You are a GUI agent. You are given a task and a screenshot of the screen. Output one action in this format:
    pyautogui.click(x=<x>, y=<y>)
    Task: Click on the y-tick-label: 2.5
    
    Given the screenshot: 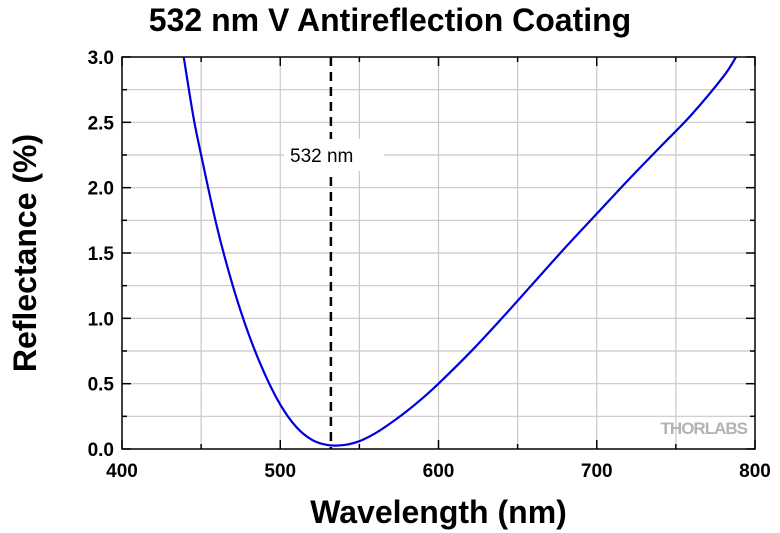 What is the action you would take?
    pyautogui.click(x=101, y=123)
    